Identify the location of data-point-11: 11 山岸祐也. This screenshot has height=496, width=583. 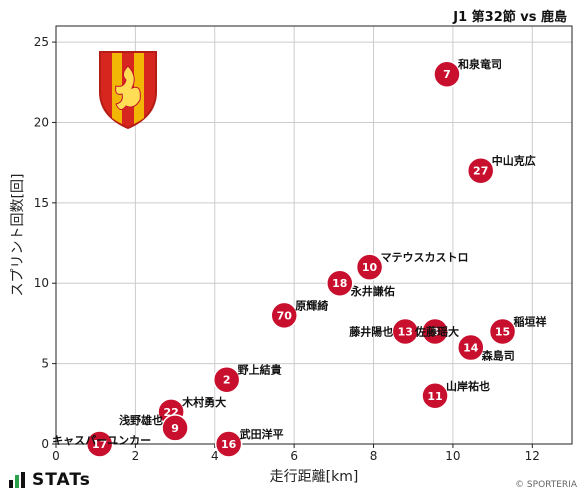
(455, 394).